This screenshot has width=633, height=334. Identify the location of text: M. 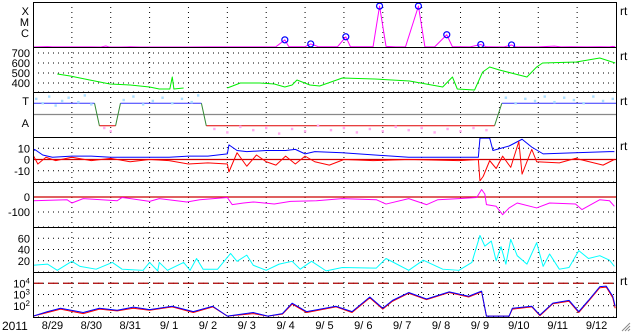
(23, 23).